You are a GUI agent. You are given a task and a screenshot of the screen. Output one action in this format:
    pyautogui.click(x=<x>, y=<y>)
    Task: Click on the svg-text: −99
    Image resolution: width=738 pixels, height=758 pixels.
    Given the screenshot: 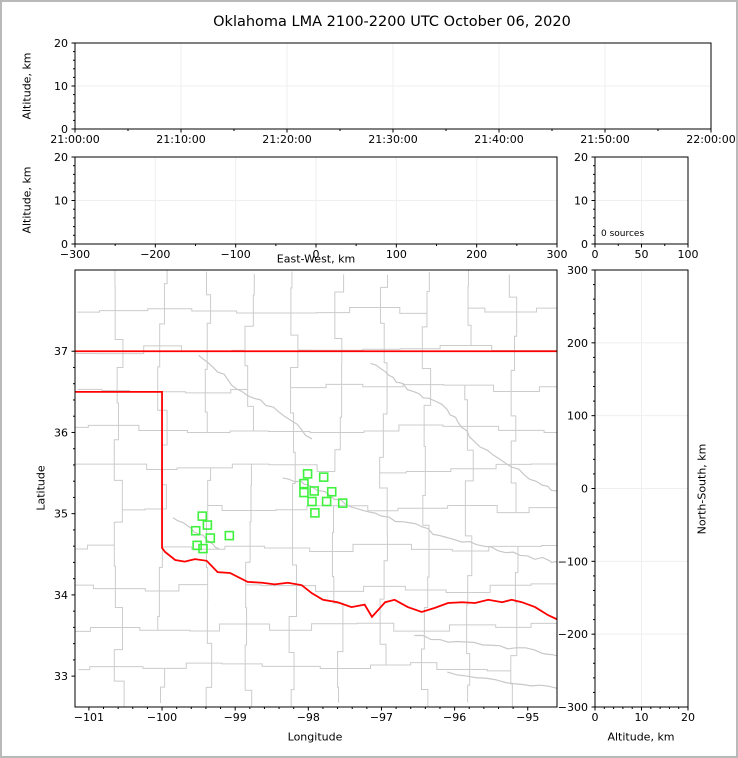 What is the action you would take?
    pyautogui.click(x=235, y=717)
    